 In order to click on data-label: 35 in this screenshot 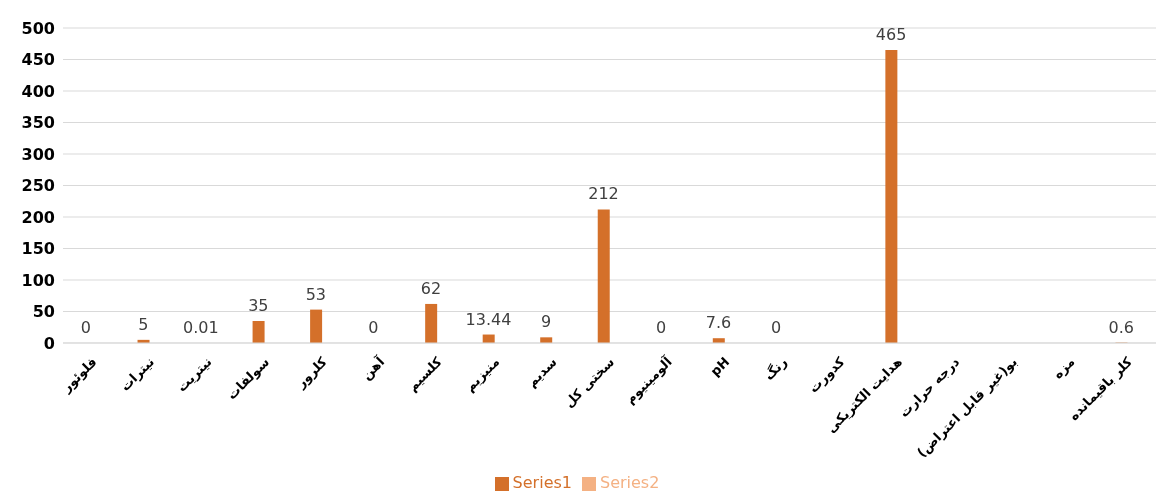, I will do `click(258, 305)`.